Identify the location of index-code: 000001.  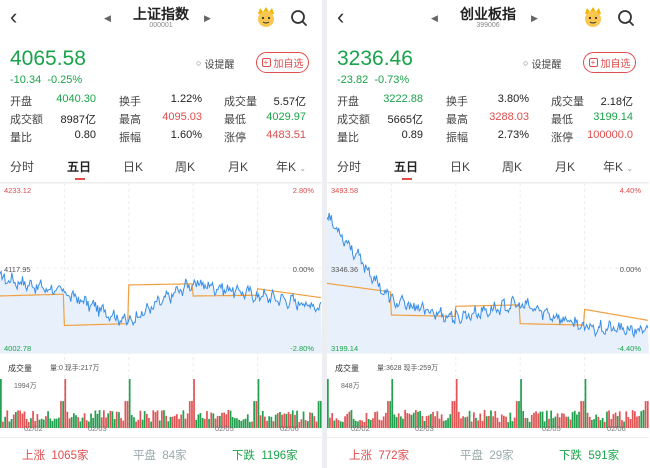
(161, 25).